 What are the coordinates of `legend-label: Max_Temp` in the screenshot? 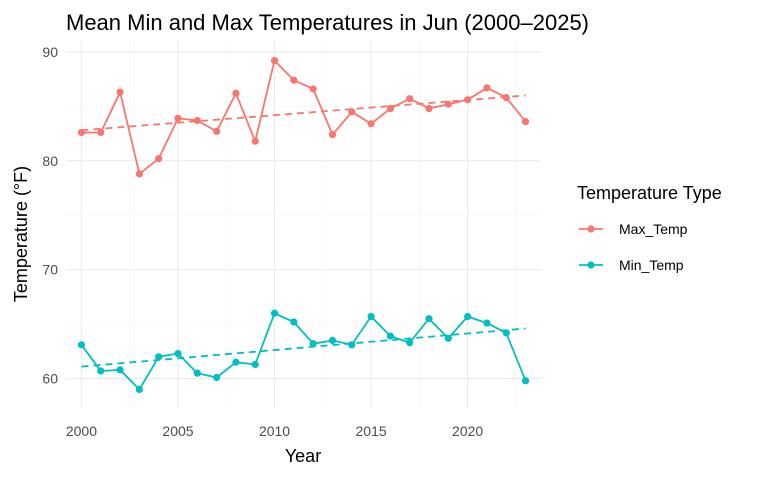 It's located at (653, 229).